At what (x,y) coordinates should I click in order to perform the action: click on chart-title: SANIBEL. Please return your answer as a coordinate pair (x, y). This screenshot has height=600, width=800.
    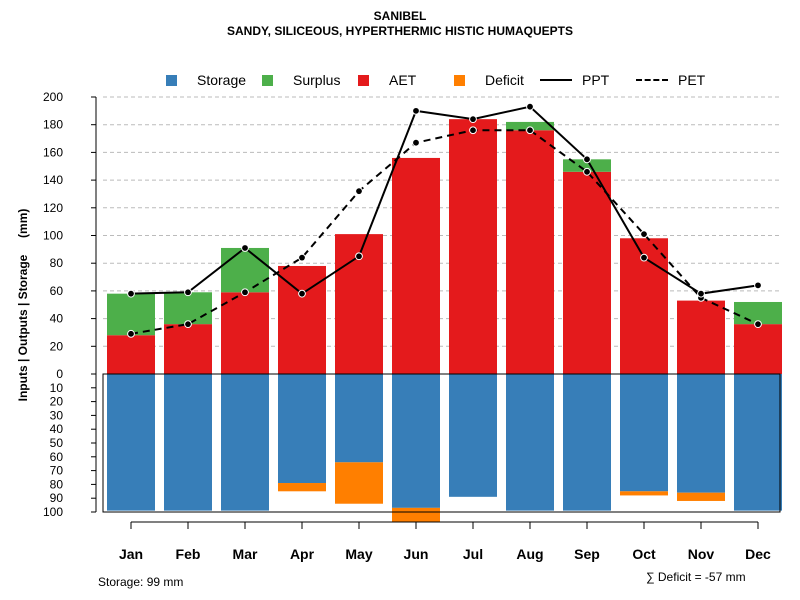
    Looking at the image, I should click on (400, 16).